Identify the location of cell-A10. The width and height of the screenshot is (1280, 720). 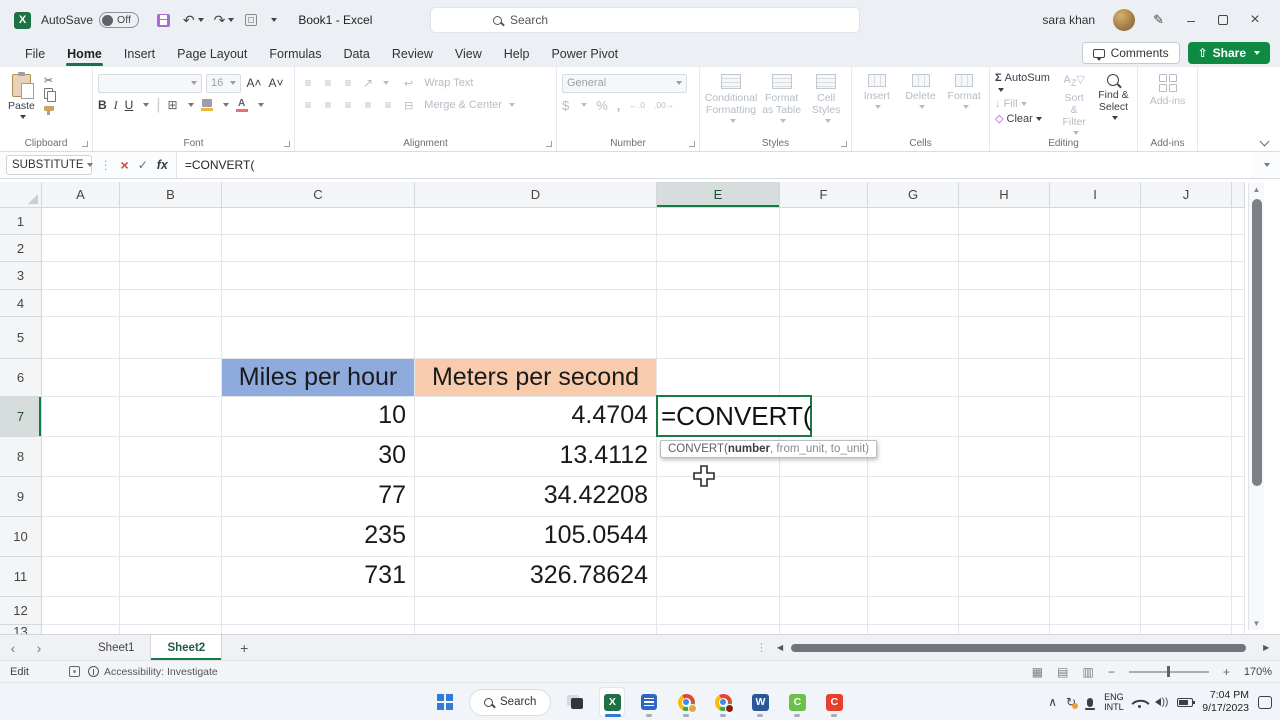
(81, 537).